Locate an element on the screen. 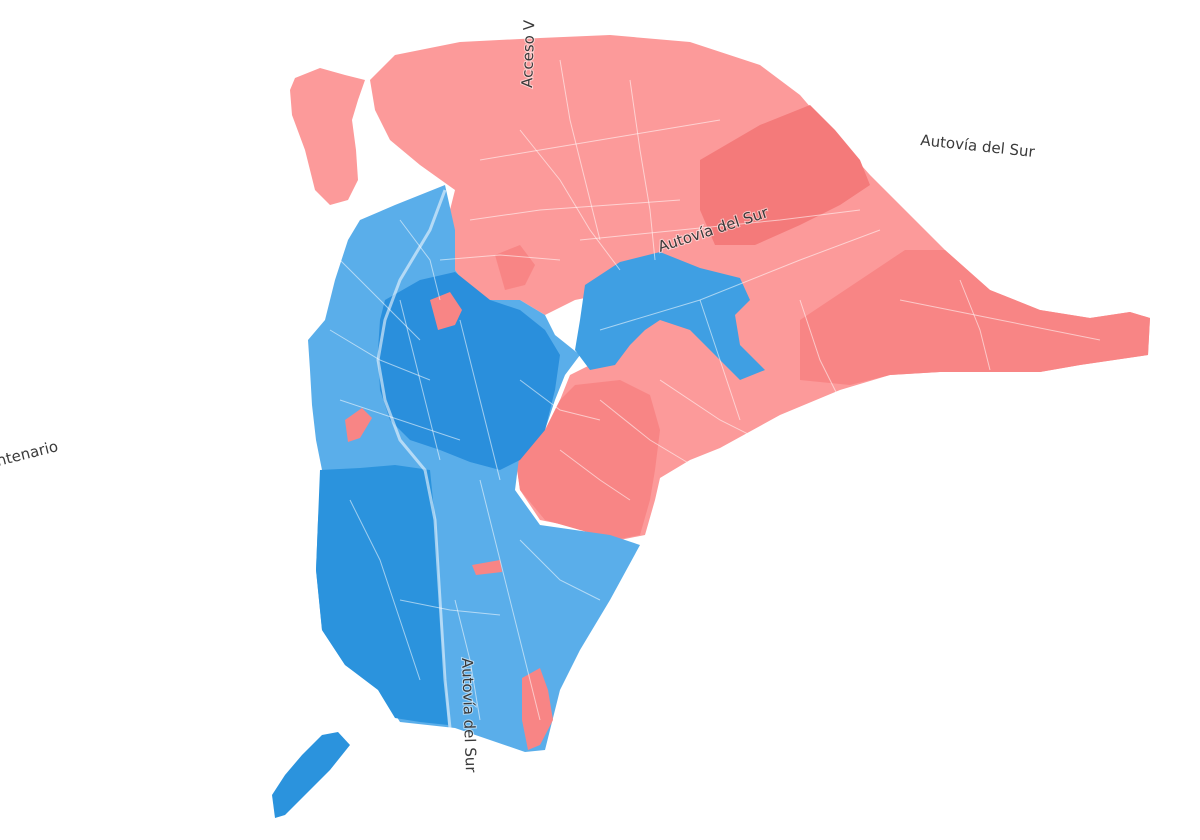 The width and height of the screenshot is (1200, 840). region-northeast-dark is located at coordinates (785, 175).